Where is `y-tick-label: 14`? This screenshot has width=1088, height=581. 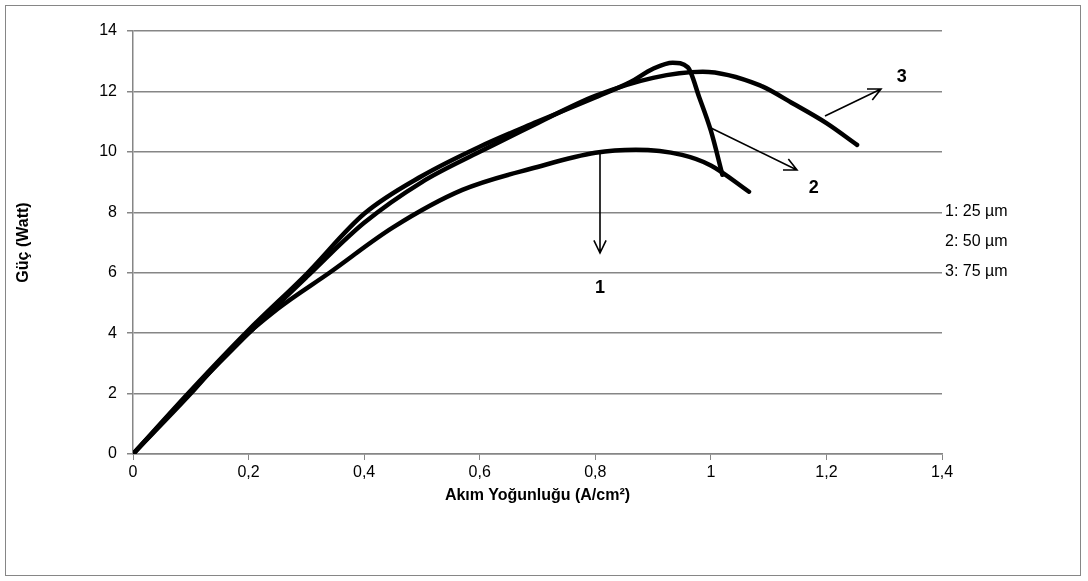 y-tick-label: 14 is located at coordinates (108, 30).